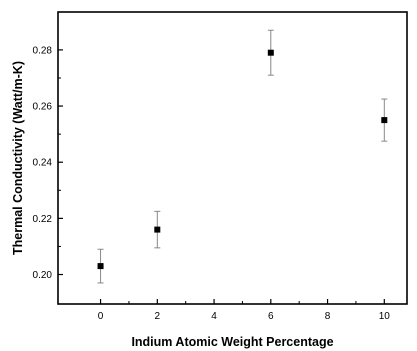 The width and height of the screenshot is (417, 351). What do you see at coordinates (232, 342) in the screenshot?
I see `x-axis-title: Indium Atomic Weight Percentage` at bounding box center [232, 342].